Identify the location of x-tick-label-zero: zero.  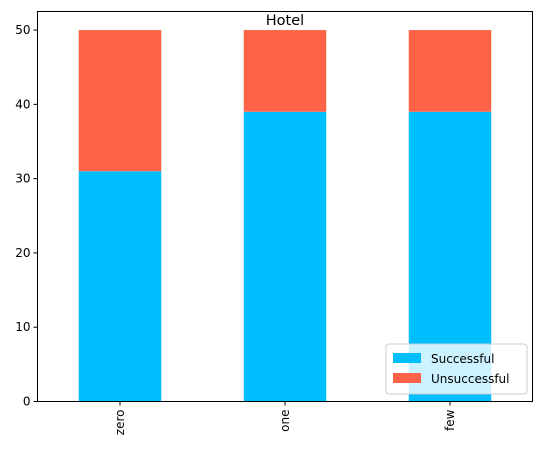
(120, 423).